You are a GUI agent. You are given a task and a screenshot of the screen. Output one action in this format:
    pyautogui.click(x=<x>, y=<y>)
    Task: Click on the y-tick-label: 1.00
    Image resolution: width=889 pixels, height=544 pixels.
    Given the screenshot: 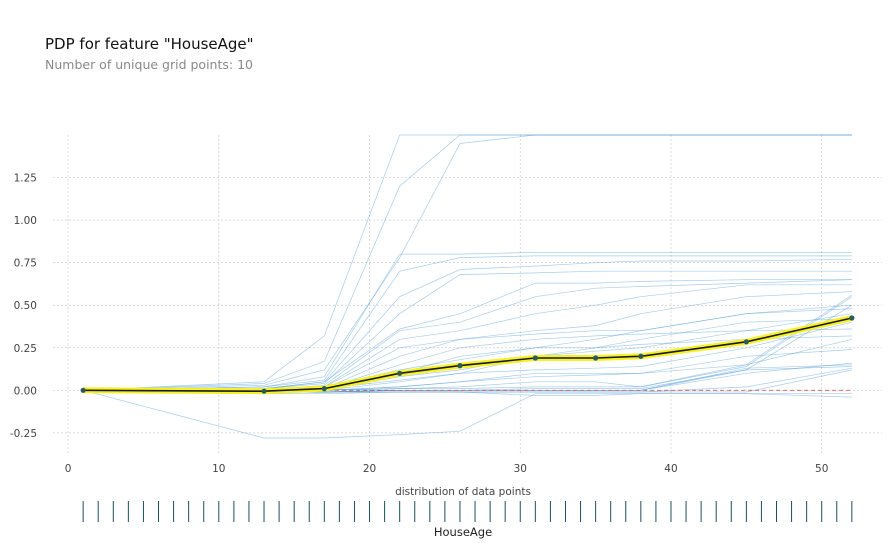 What is the action you would take?
    pyautogui.click(x=25, y=221)
    